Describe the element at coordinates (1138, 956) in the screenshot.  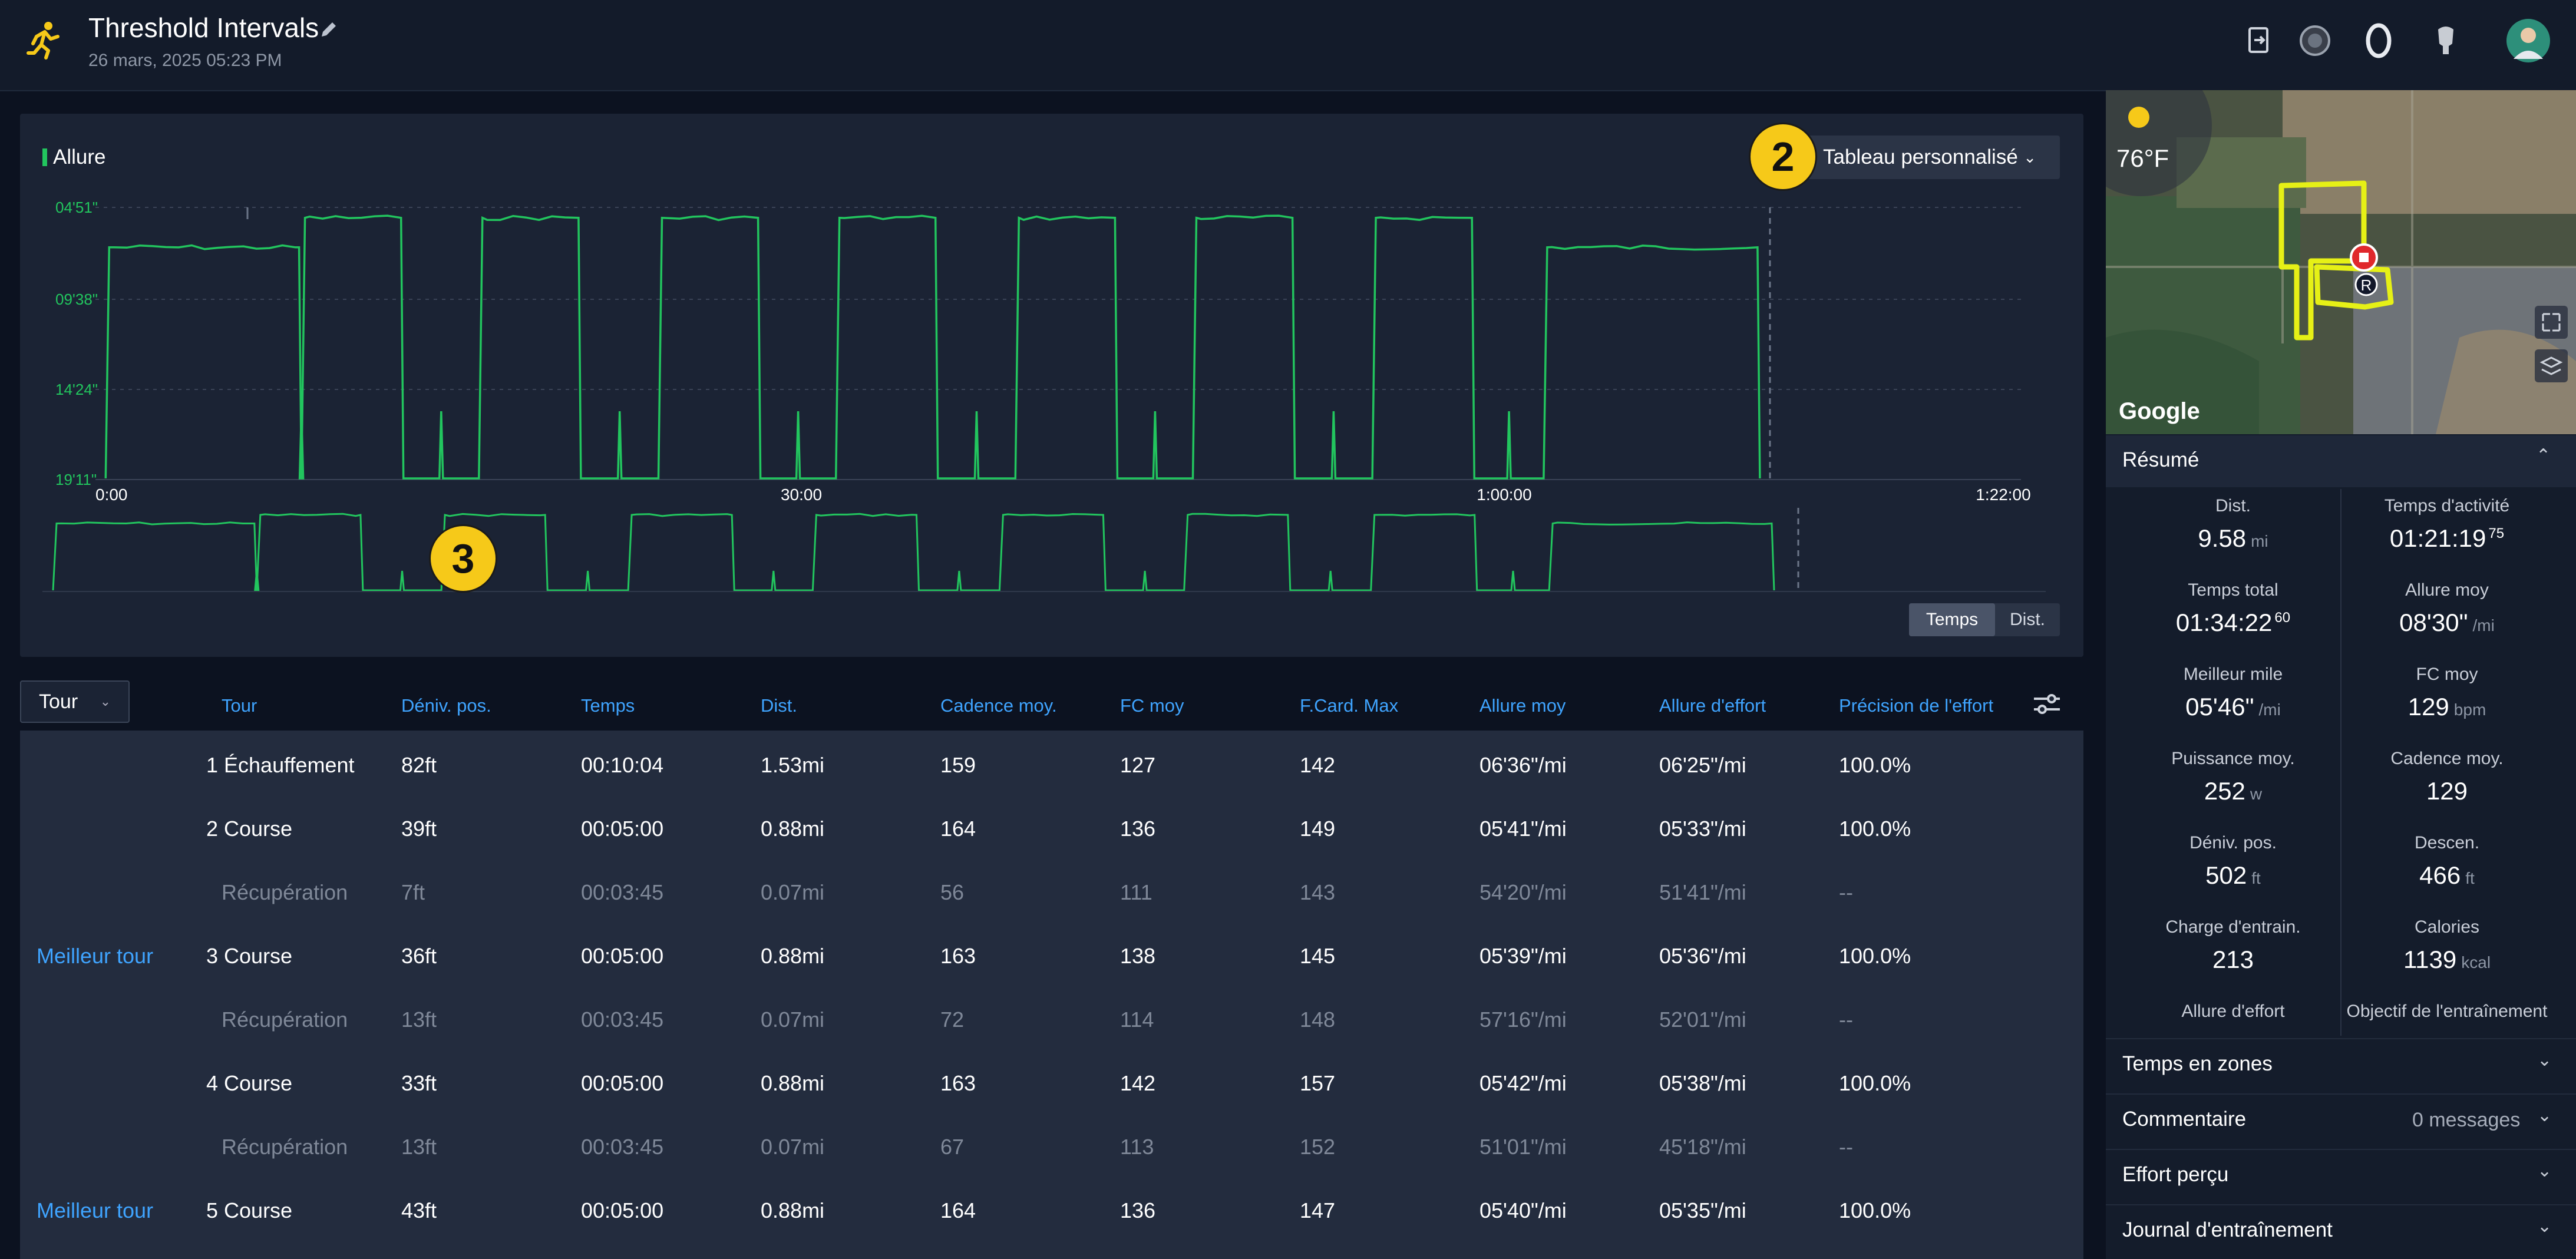
I see `avg-hr-cell: 138` at that location.